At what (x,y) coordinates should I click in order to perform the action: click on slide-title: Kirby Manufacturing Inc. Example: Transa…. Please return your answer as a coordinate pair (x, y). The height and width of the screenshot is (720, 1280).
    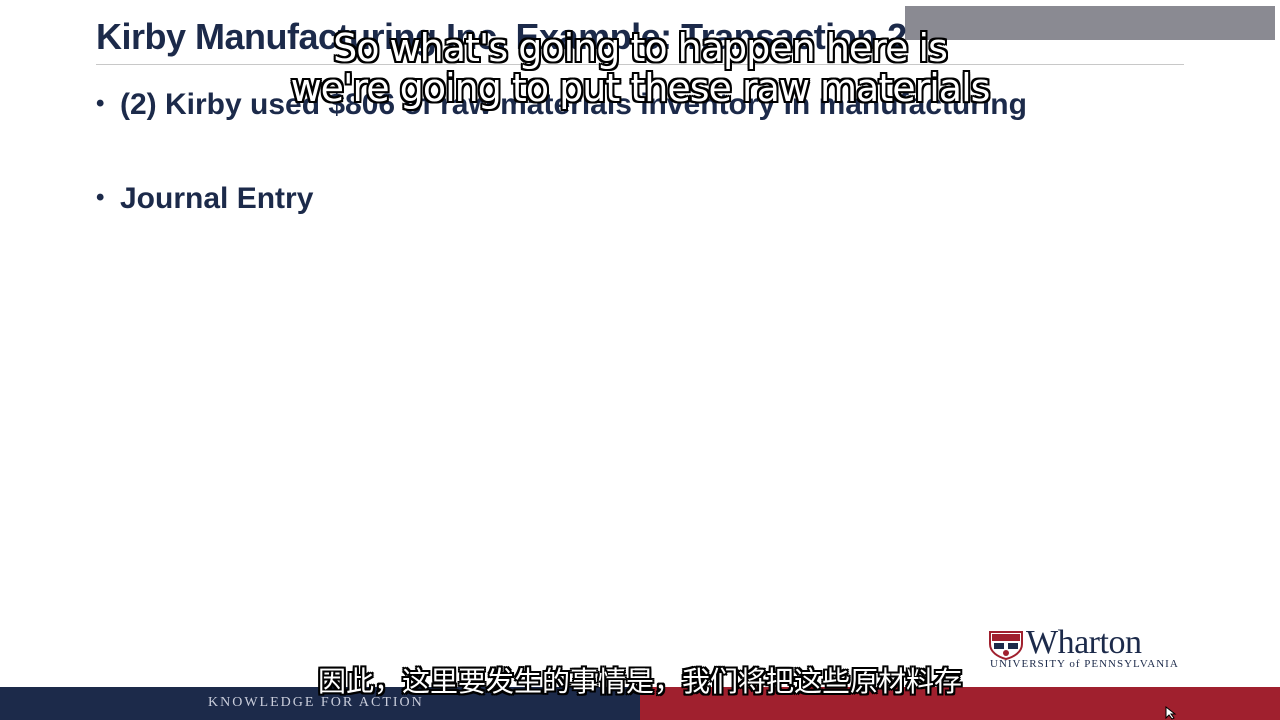
    Looking at the image, I should click on (501, 36).